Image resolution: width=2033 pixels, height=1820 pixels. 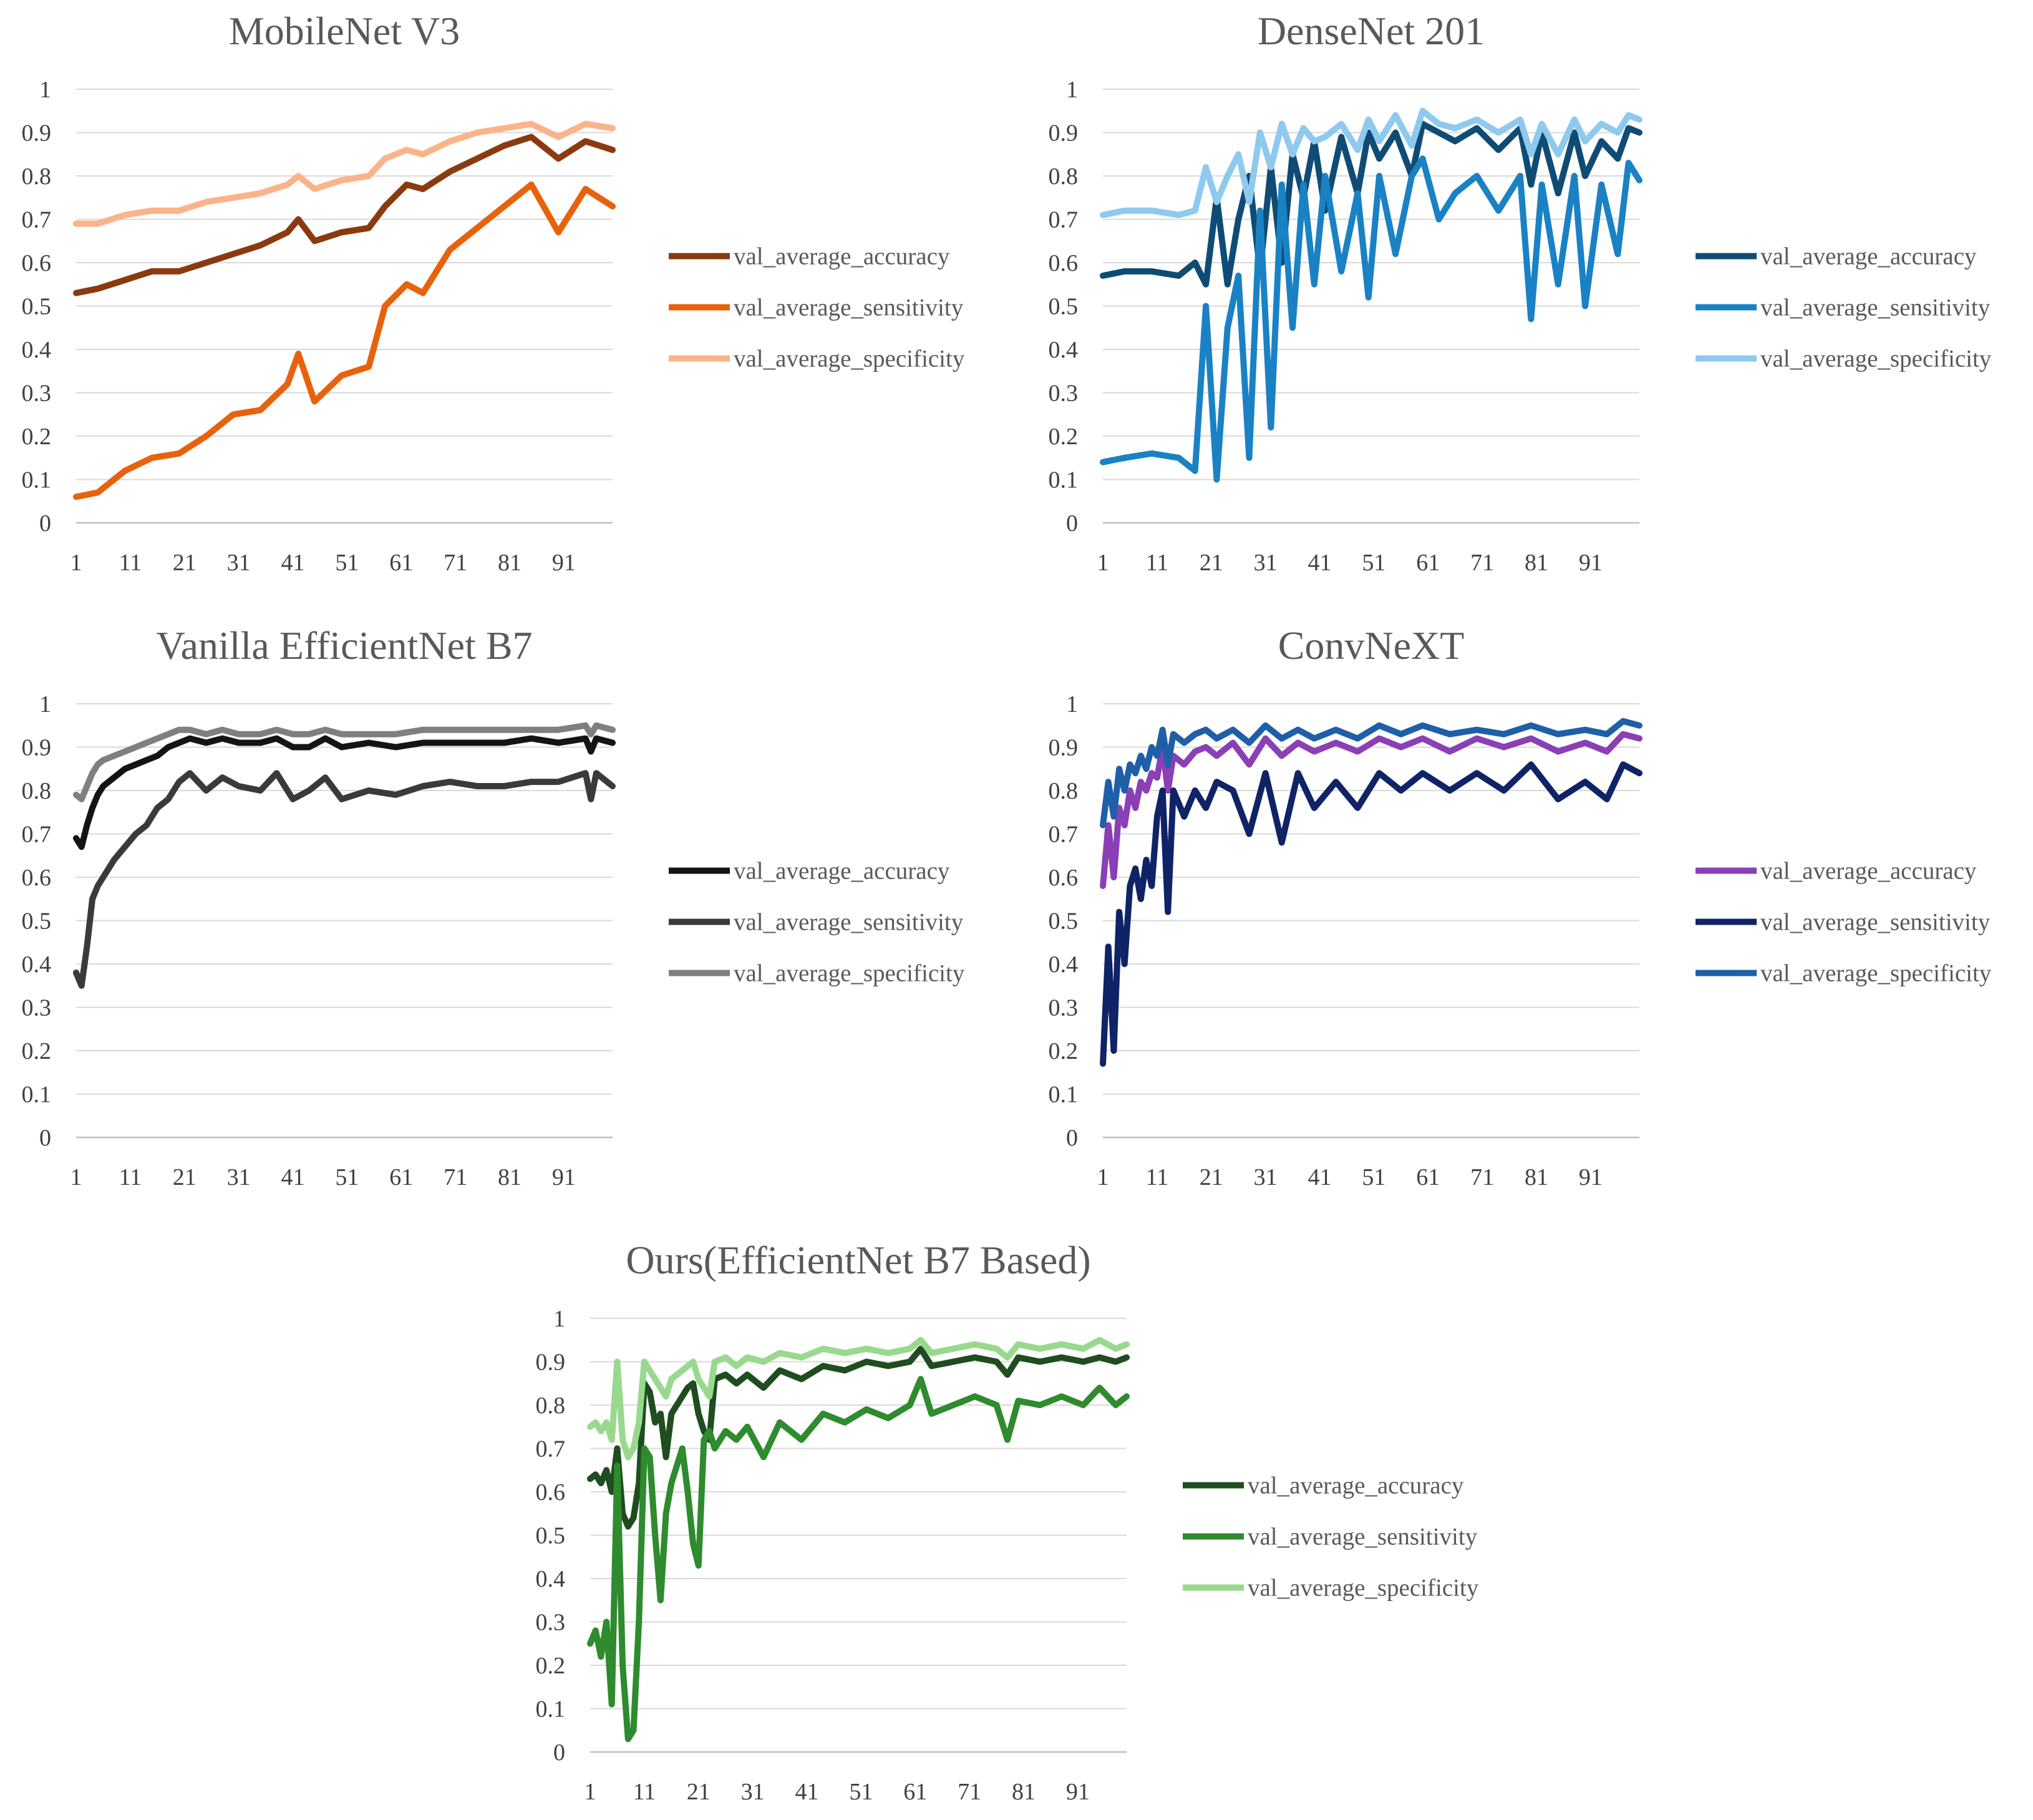 What do you see at coordinates (1371, 31) in the screenshot?
I see `chart-title: DenseNet 201` at bounding box center [1371, 31].